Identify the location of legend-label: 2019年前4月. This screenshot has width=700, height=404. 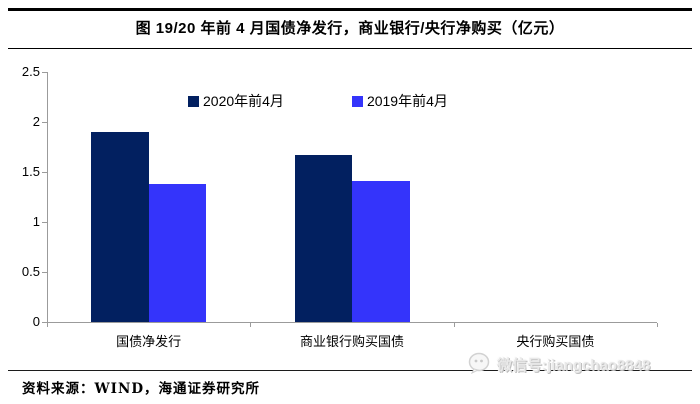
(407, 101).